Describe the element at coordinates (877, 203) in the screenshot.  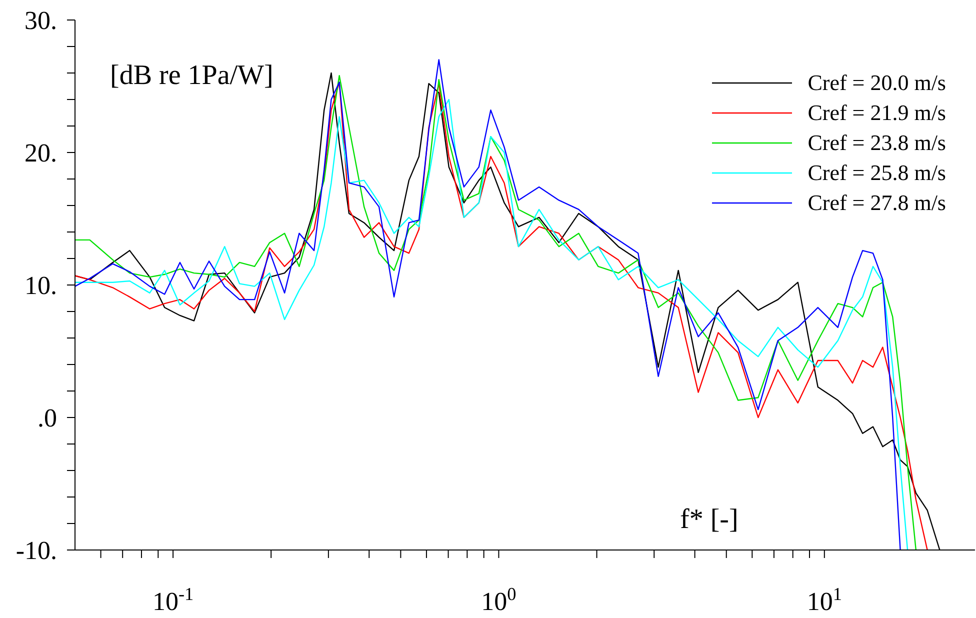
I see `legend-label: Cref = 27.8 m/s` at that location.